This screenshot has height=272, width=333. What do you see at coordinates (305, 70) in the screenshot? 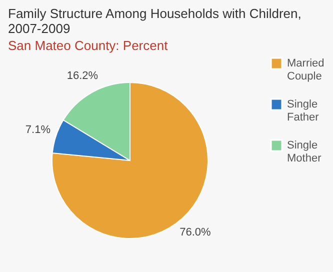
I see `legend-label: Married Couple` at bounding box center [305, 70].